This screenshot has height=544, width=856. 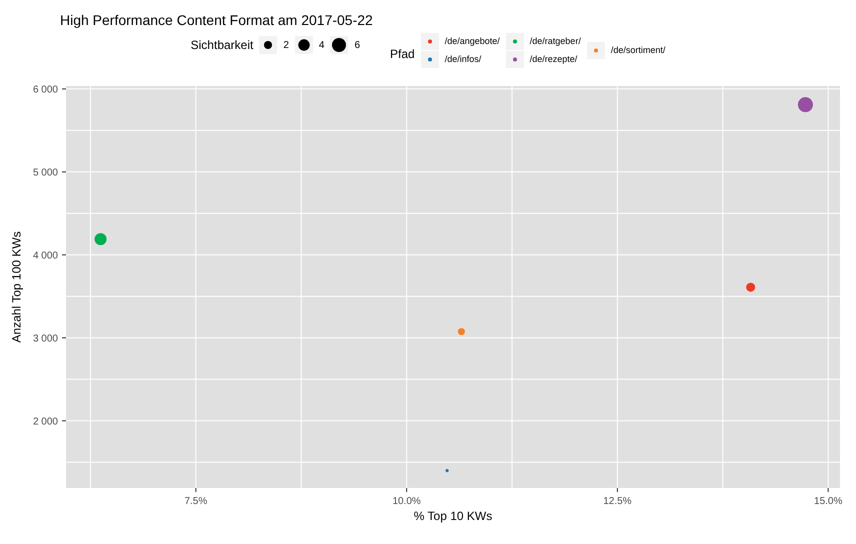 What do you see at coordinates (286, 45) in the screenshot?
I see `legend-label: 2` at bounding box center [286, 45].